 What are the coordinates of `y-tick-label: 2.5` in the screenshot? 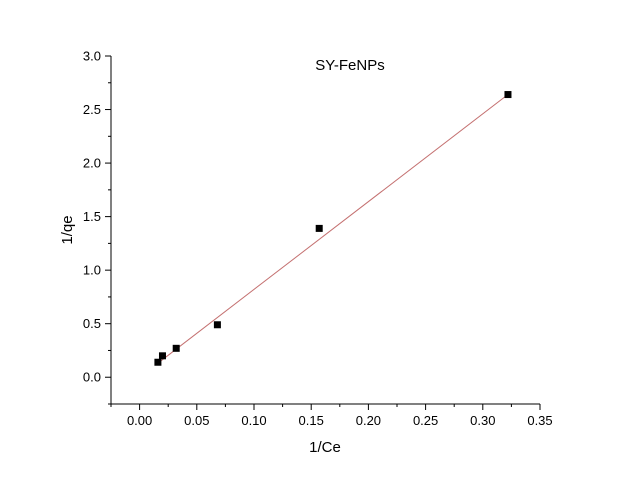 It's located at (92, 109).